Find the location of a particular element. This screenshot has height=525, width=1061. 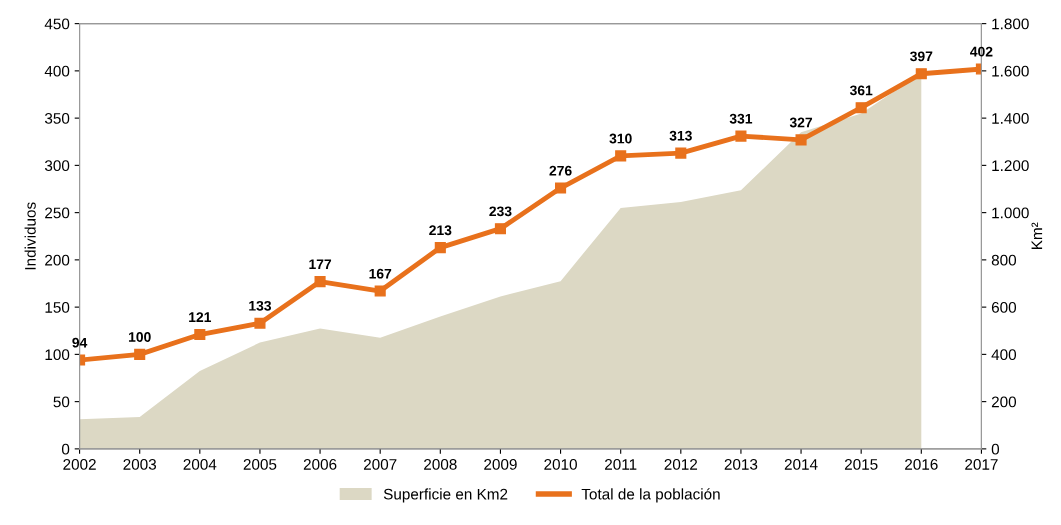

y2-tick-label: 1.000 is located at coordinates (1010, 213).